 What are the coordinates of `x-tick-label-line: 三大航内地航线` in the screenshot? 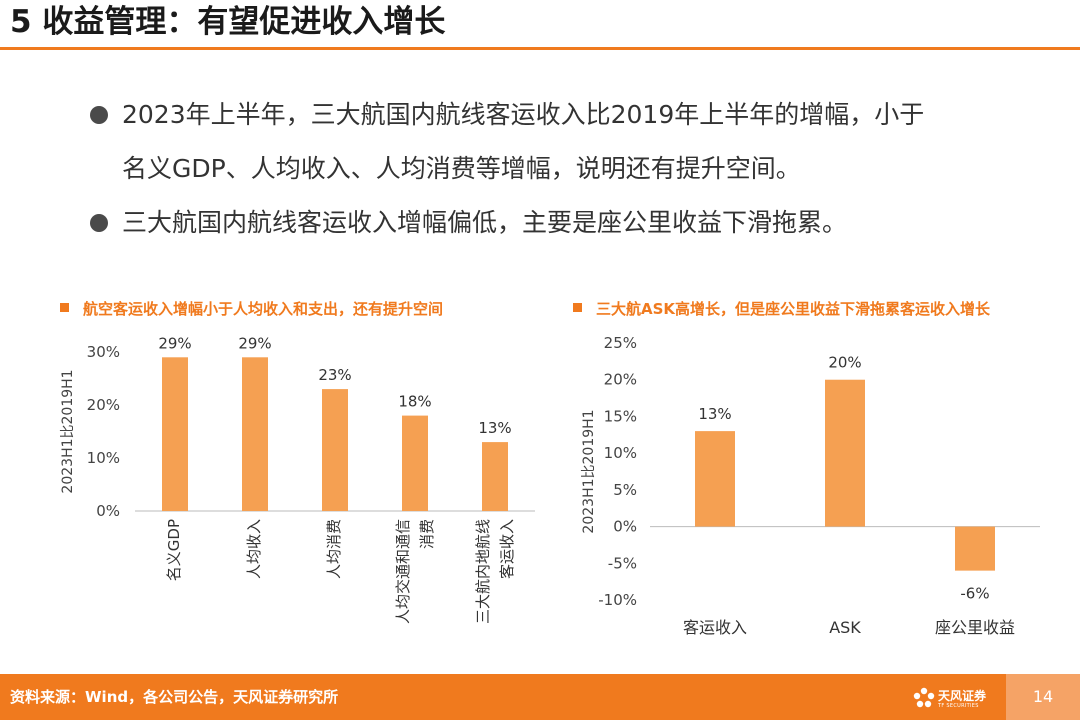 It's located at (483, 571).